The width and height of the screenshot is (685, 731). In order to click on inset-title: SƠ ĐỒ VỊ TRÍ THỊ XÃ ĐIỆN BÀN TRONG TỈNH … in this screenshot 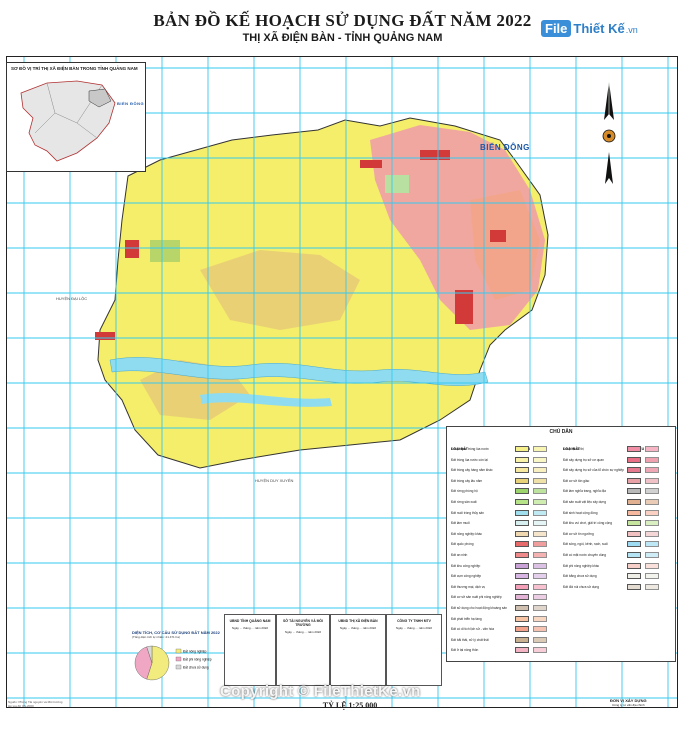, I will do `click(74, 68)`.